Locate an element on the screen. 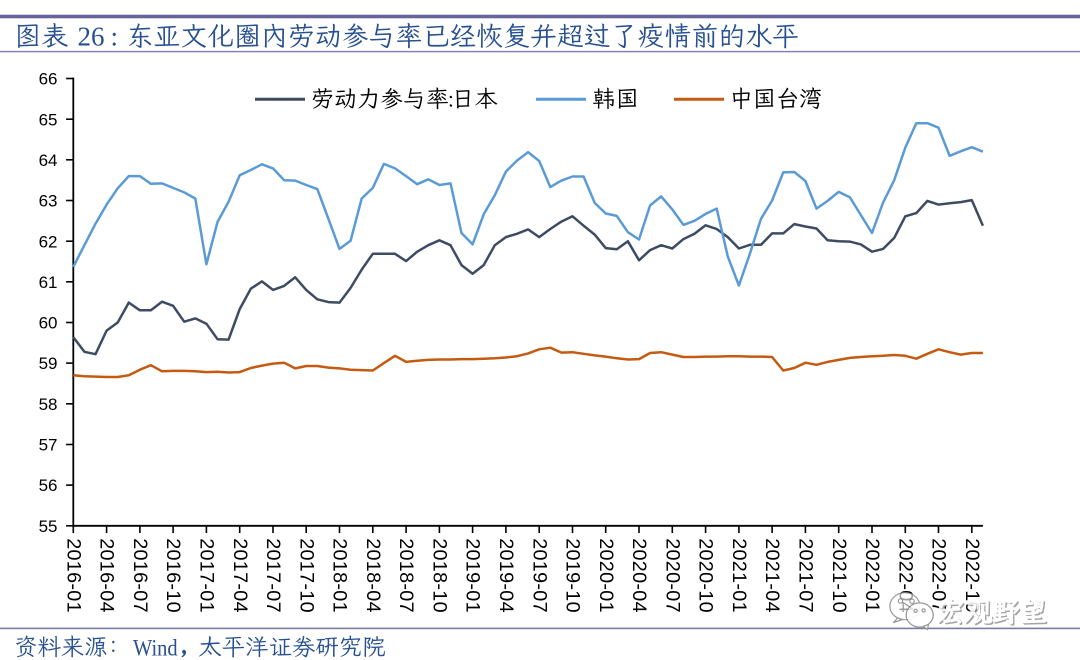 This screenshot has width=1080, height=660. svg-text: 2016-10 is located at coordinates (173, 575).